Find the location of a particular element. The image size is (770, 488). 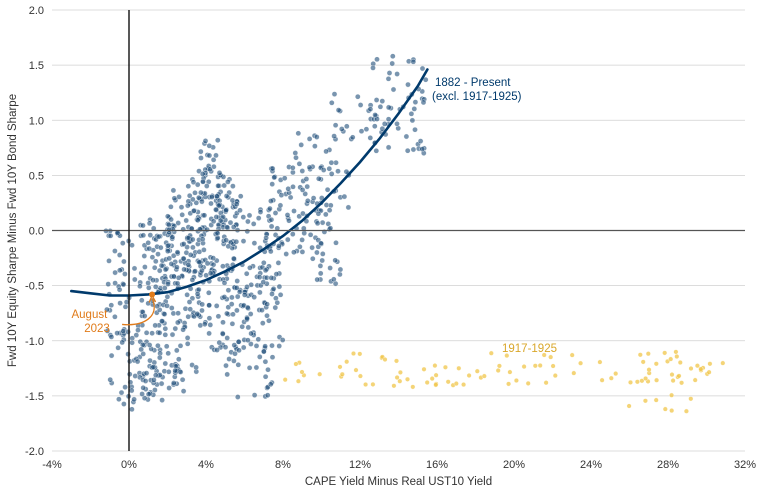

y-tick-label: -2.0 is located at coordinates (34, 452).